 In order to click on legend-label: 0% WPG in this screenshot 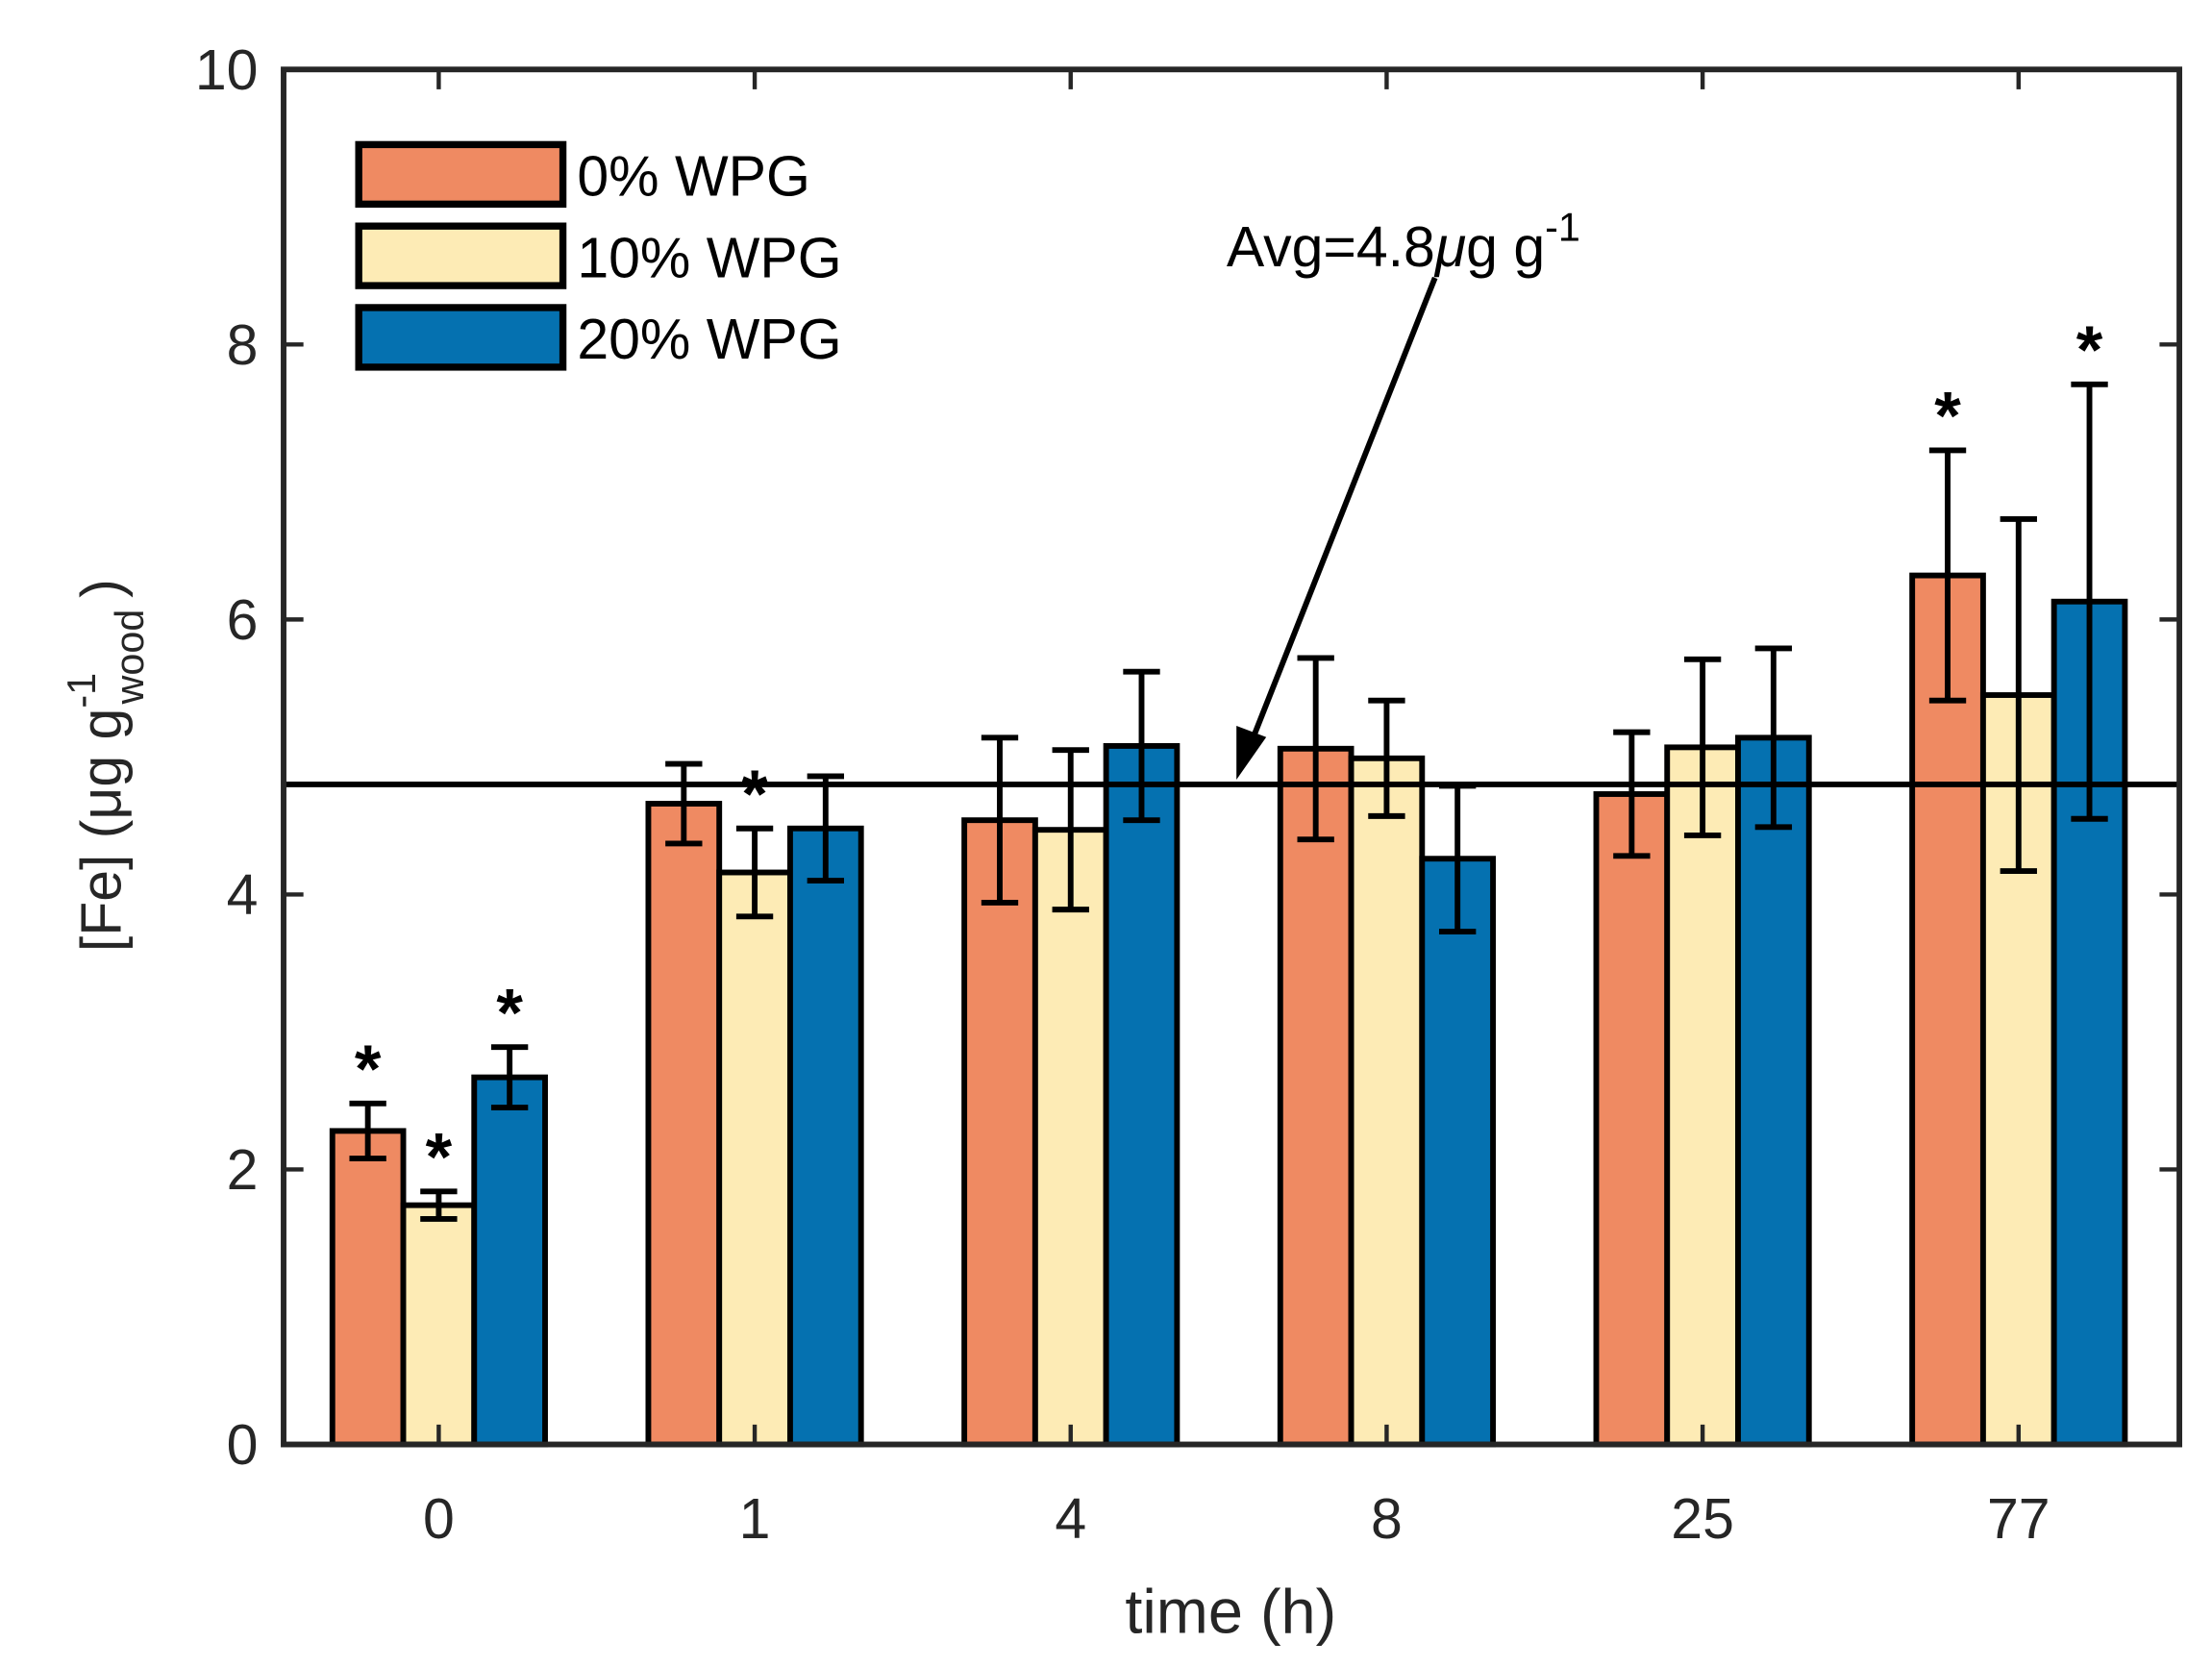, I will do `click(694, 176)`.